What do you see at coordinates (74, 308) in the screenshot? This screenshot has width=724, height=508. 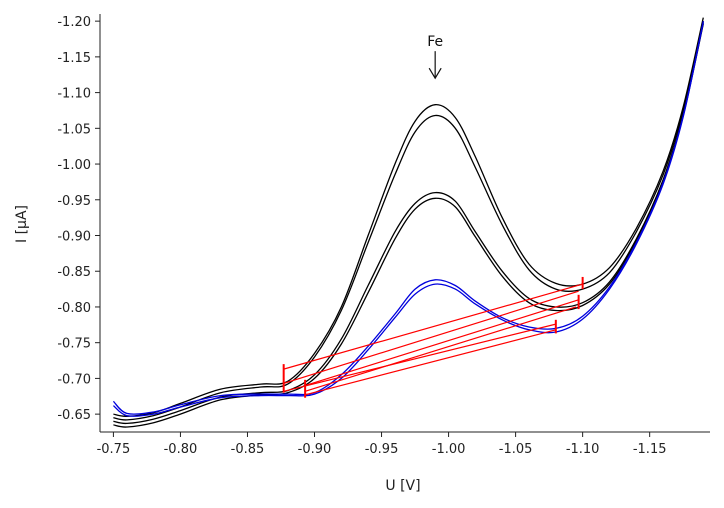 I see `y-tick-label: -0.80` at bounding box center [74, 308].